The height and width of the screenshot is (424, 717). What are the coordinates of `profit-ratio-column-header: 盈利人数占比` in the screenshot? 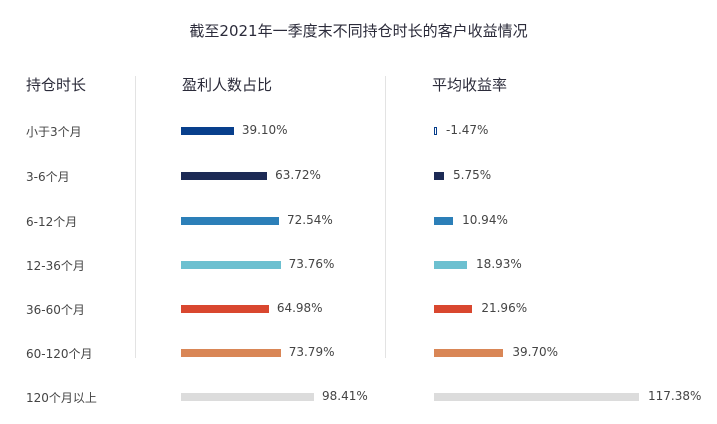 It's located at (227, 85).